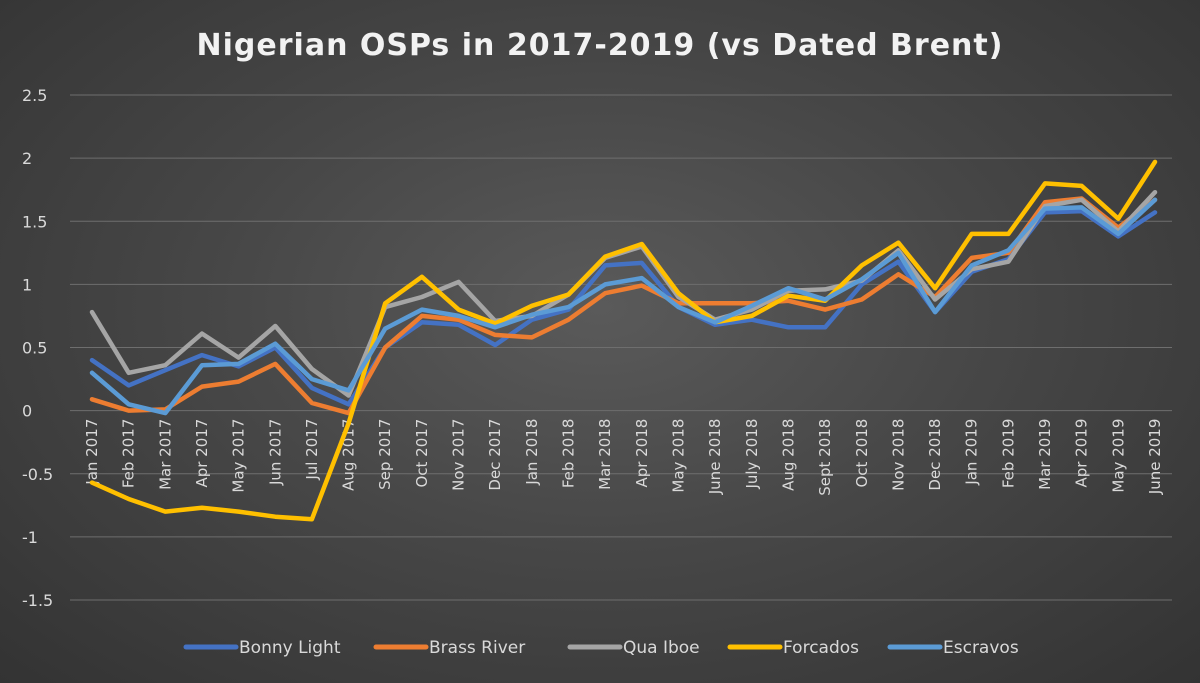 The image size is (1200, 683). Describe the element at coordinates (459, 455) in the screenshot. I see `x-tick-label: Nov 2017` at that location.